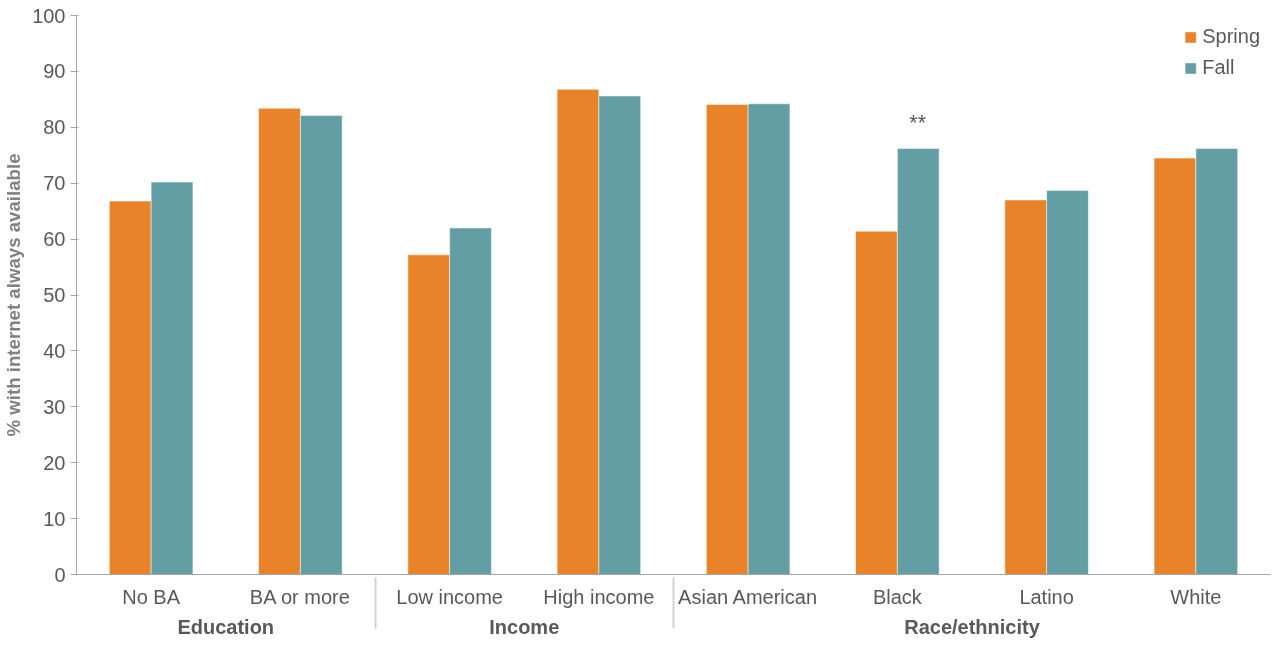  What do you see at coordinates (524, 626) in the screenshot?
I see `text: Income` at bounding box center [524, 626].